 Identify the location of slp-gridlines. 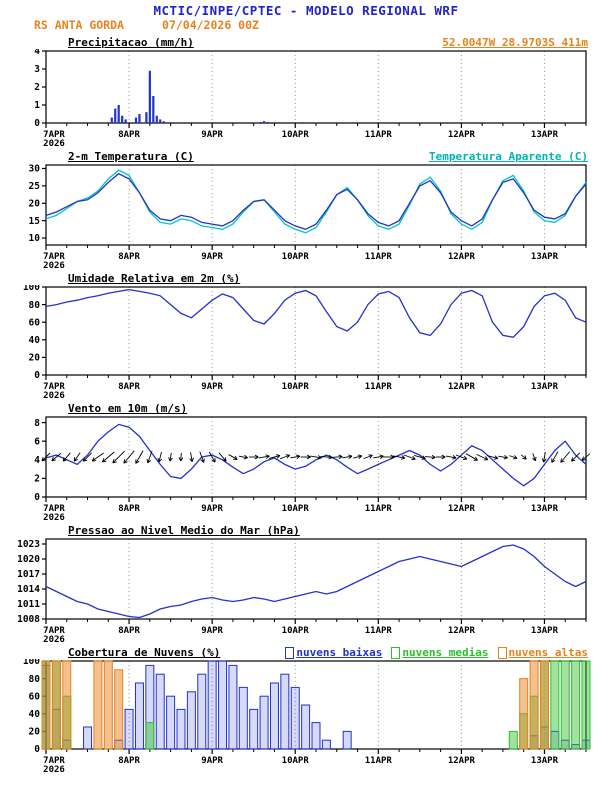
(336, 579).